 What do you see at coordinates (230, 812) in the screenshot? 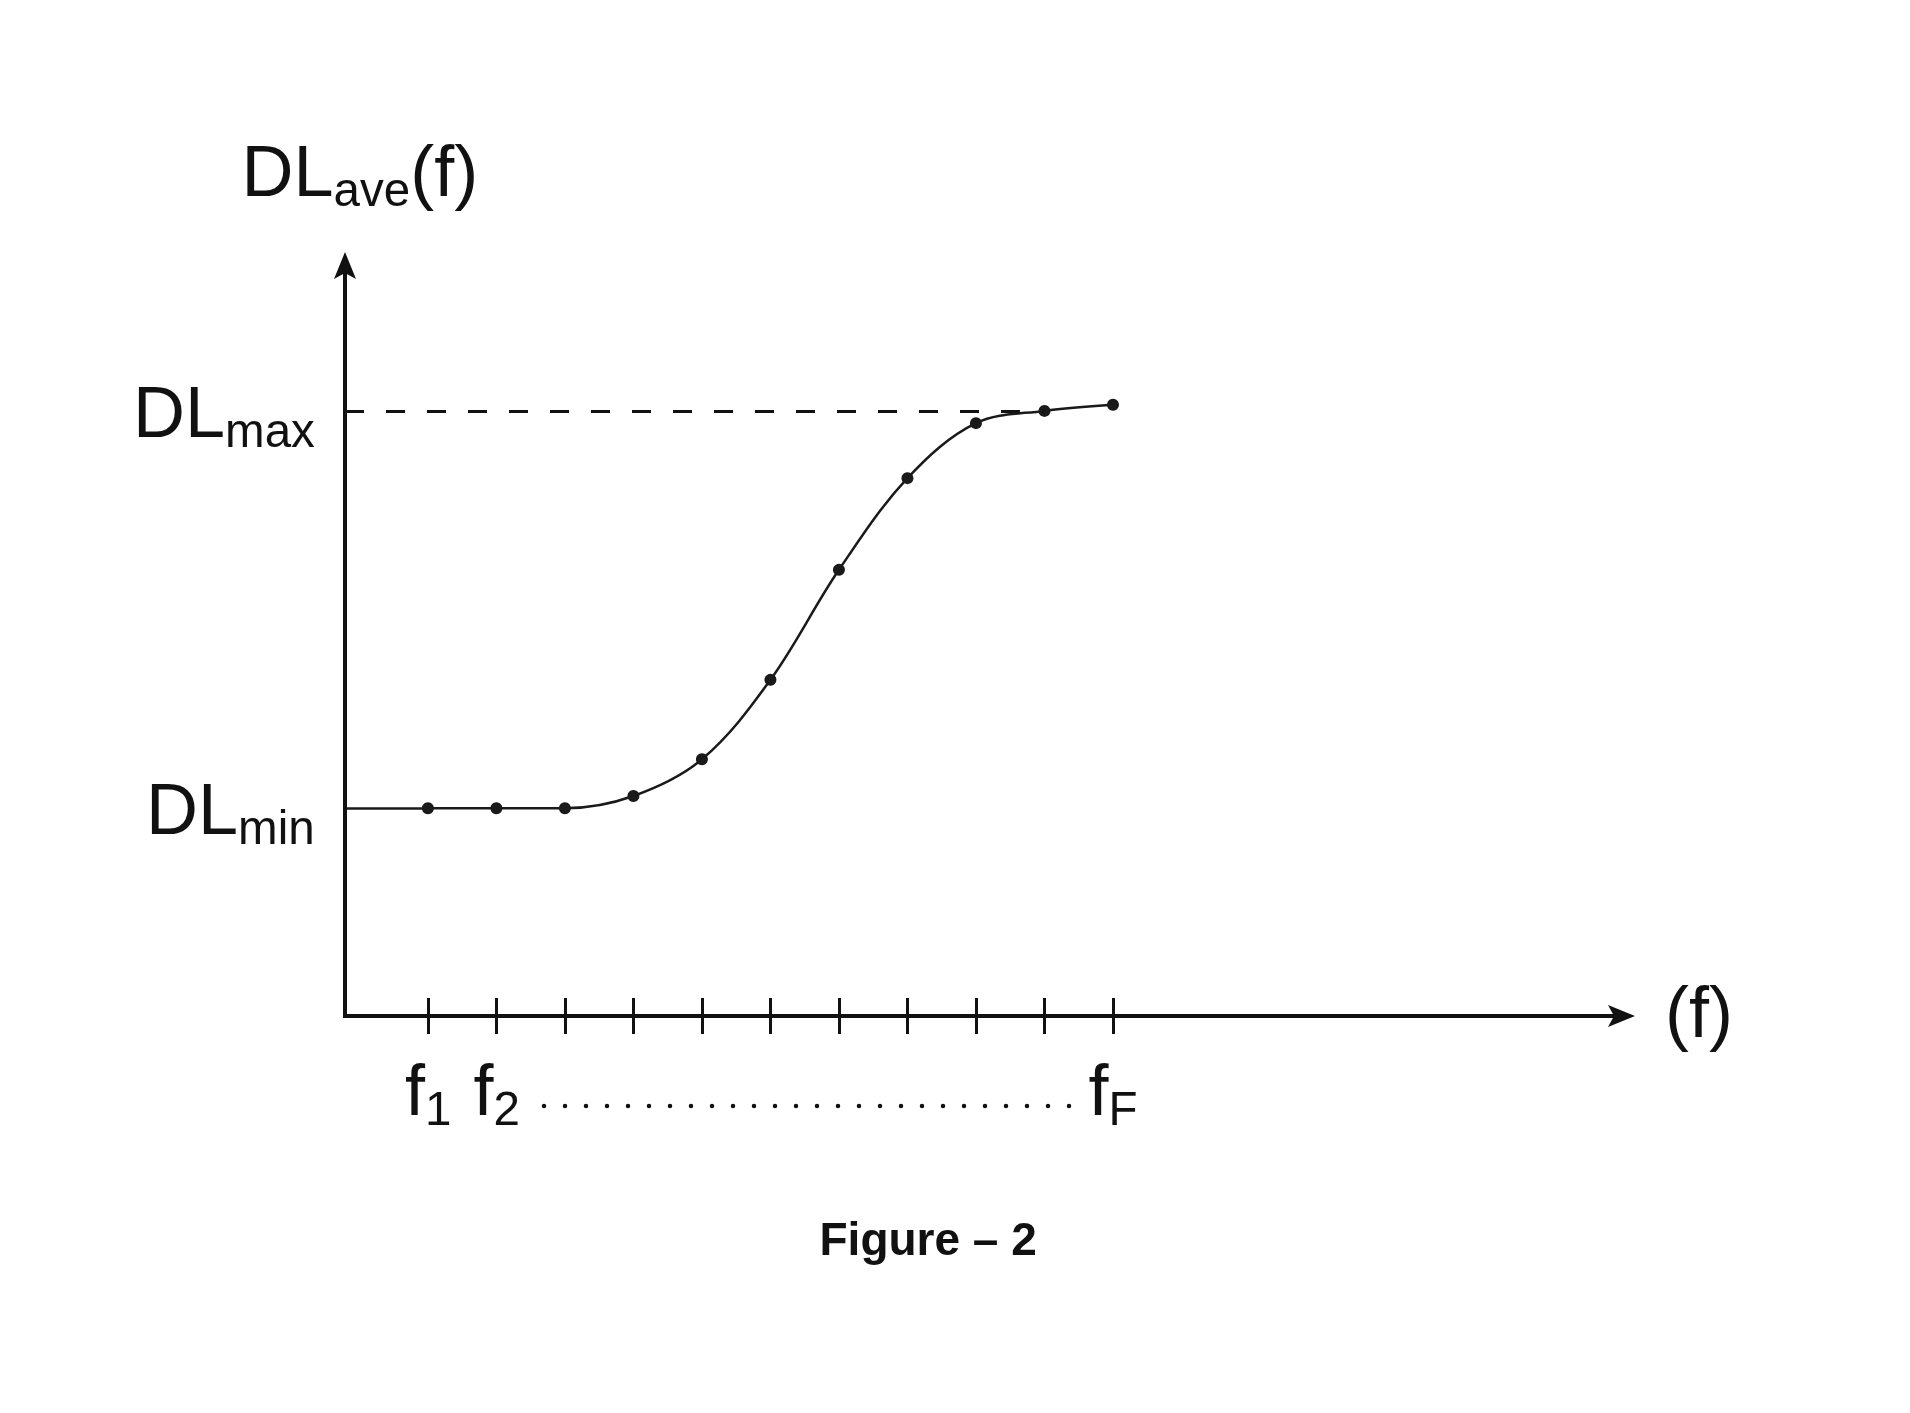
I see `ref-line-label: DL$_{min}$` at bounding box center [230, 812].